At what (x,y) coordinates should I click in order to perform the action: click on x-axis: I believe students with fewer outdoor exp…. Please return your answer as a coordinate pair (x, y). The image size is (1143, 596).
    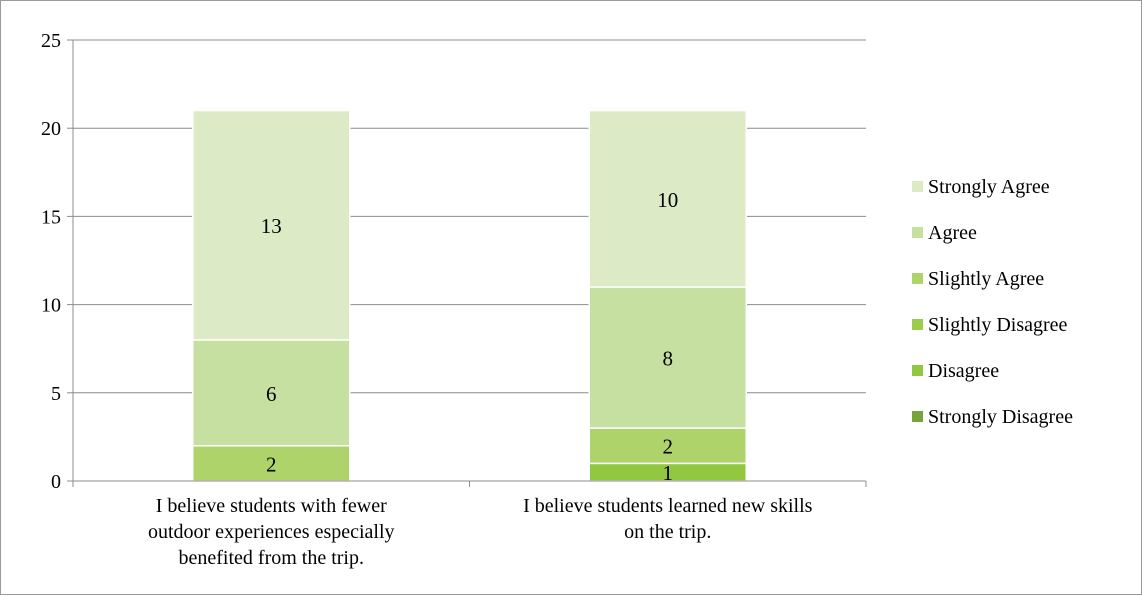
    Looking at the image, I should click on (469, 525).